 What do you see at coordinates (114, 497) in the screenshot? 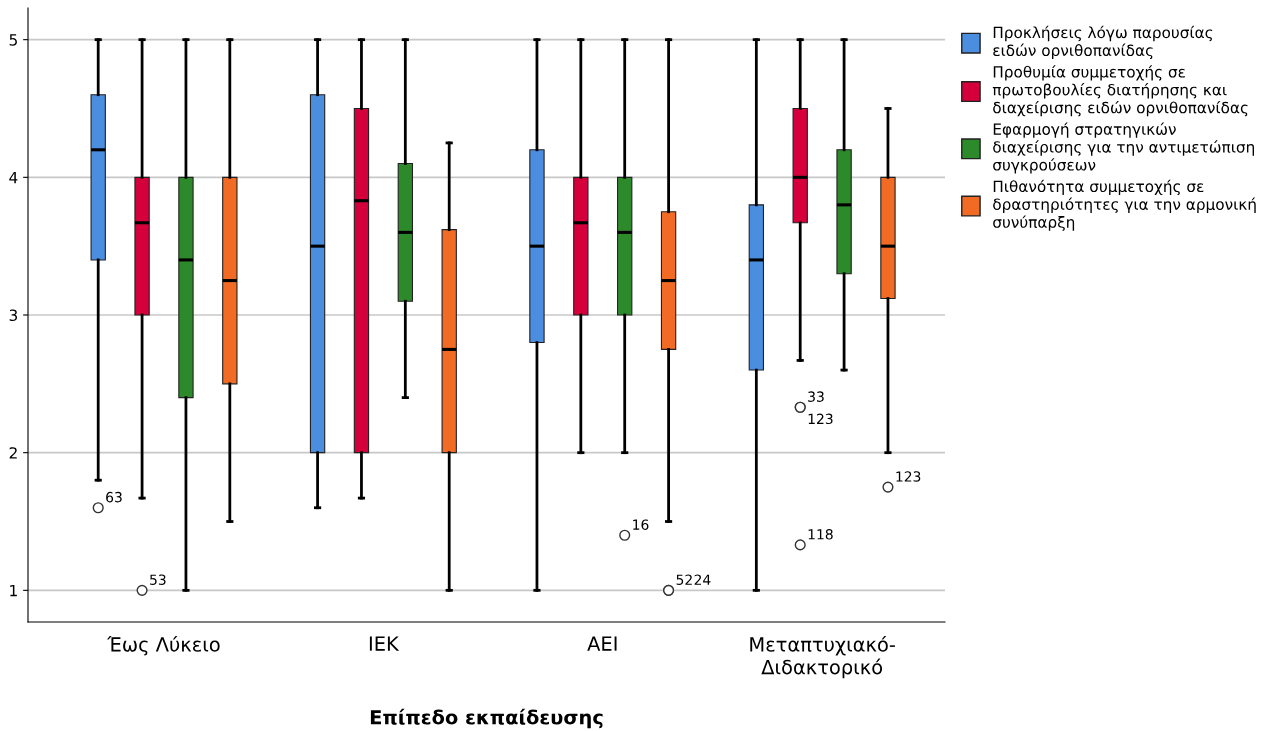
I see `annotation: 63` at bounding box center [114, 497].